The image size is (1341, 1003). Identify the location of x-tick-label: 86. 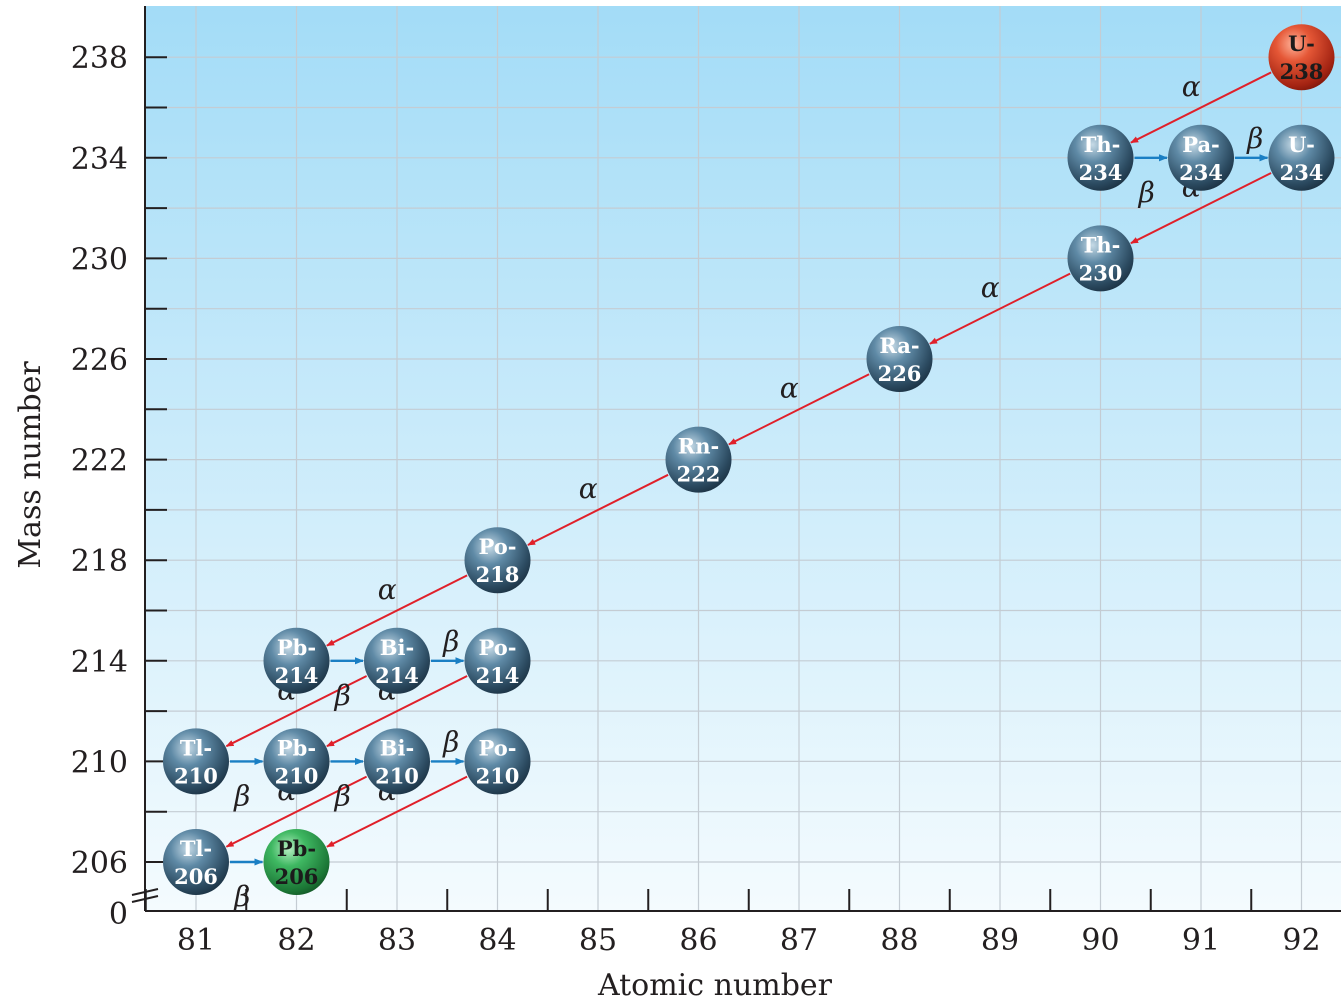
(698, 940).